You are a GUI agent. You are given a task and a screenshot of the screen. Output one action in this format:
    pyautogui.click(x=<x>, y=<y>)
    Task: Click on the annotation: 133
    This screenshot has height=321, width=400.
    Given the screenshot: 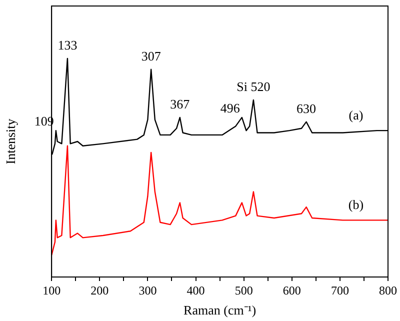 What is the action you would take?
    pyautogui.click(x=68, y=44)
    